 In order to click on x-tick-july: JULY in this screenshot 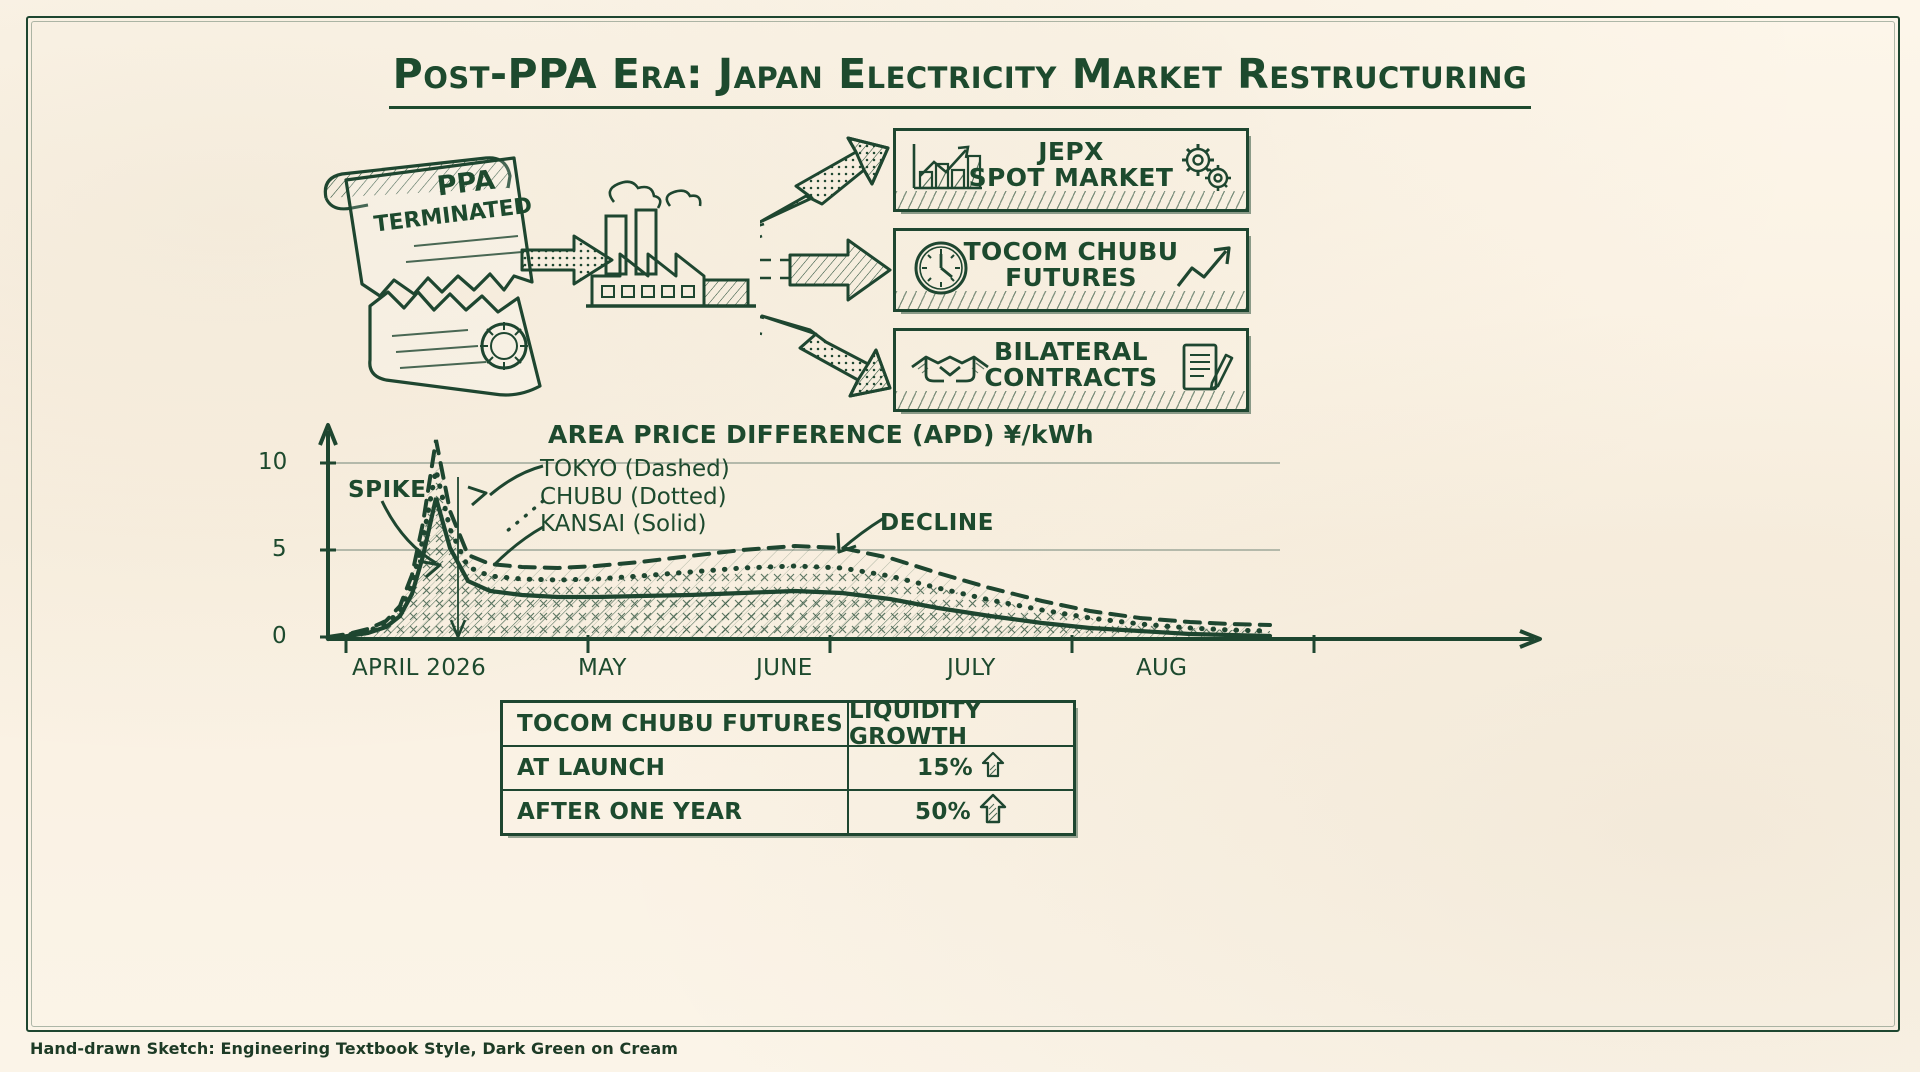, I will do `click(971, 668)`.